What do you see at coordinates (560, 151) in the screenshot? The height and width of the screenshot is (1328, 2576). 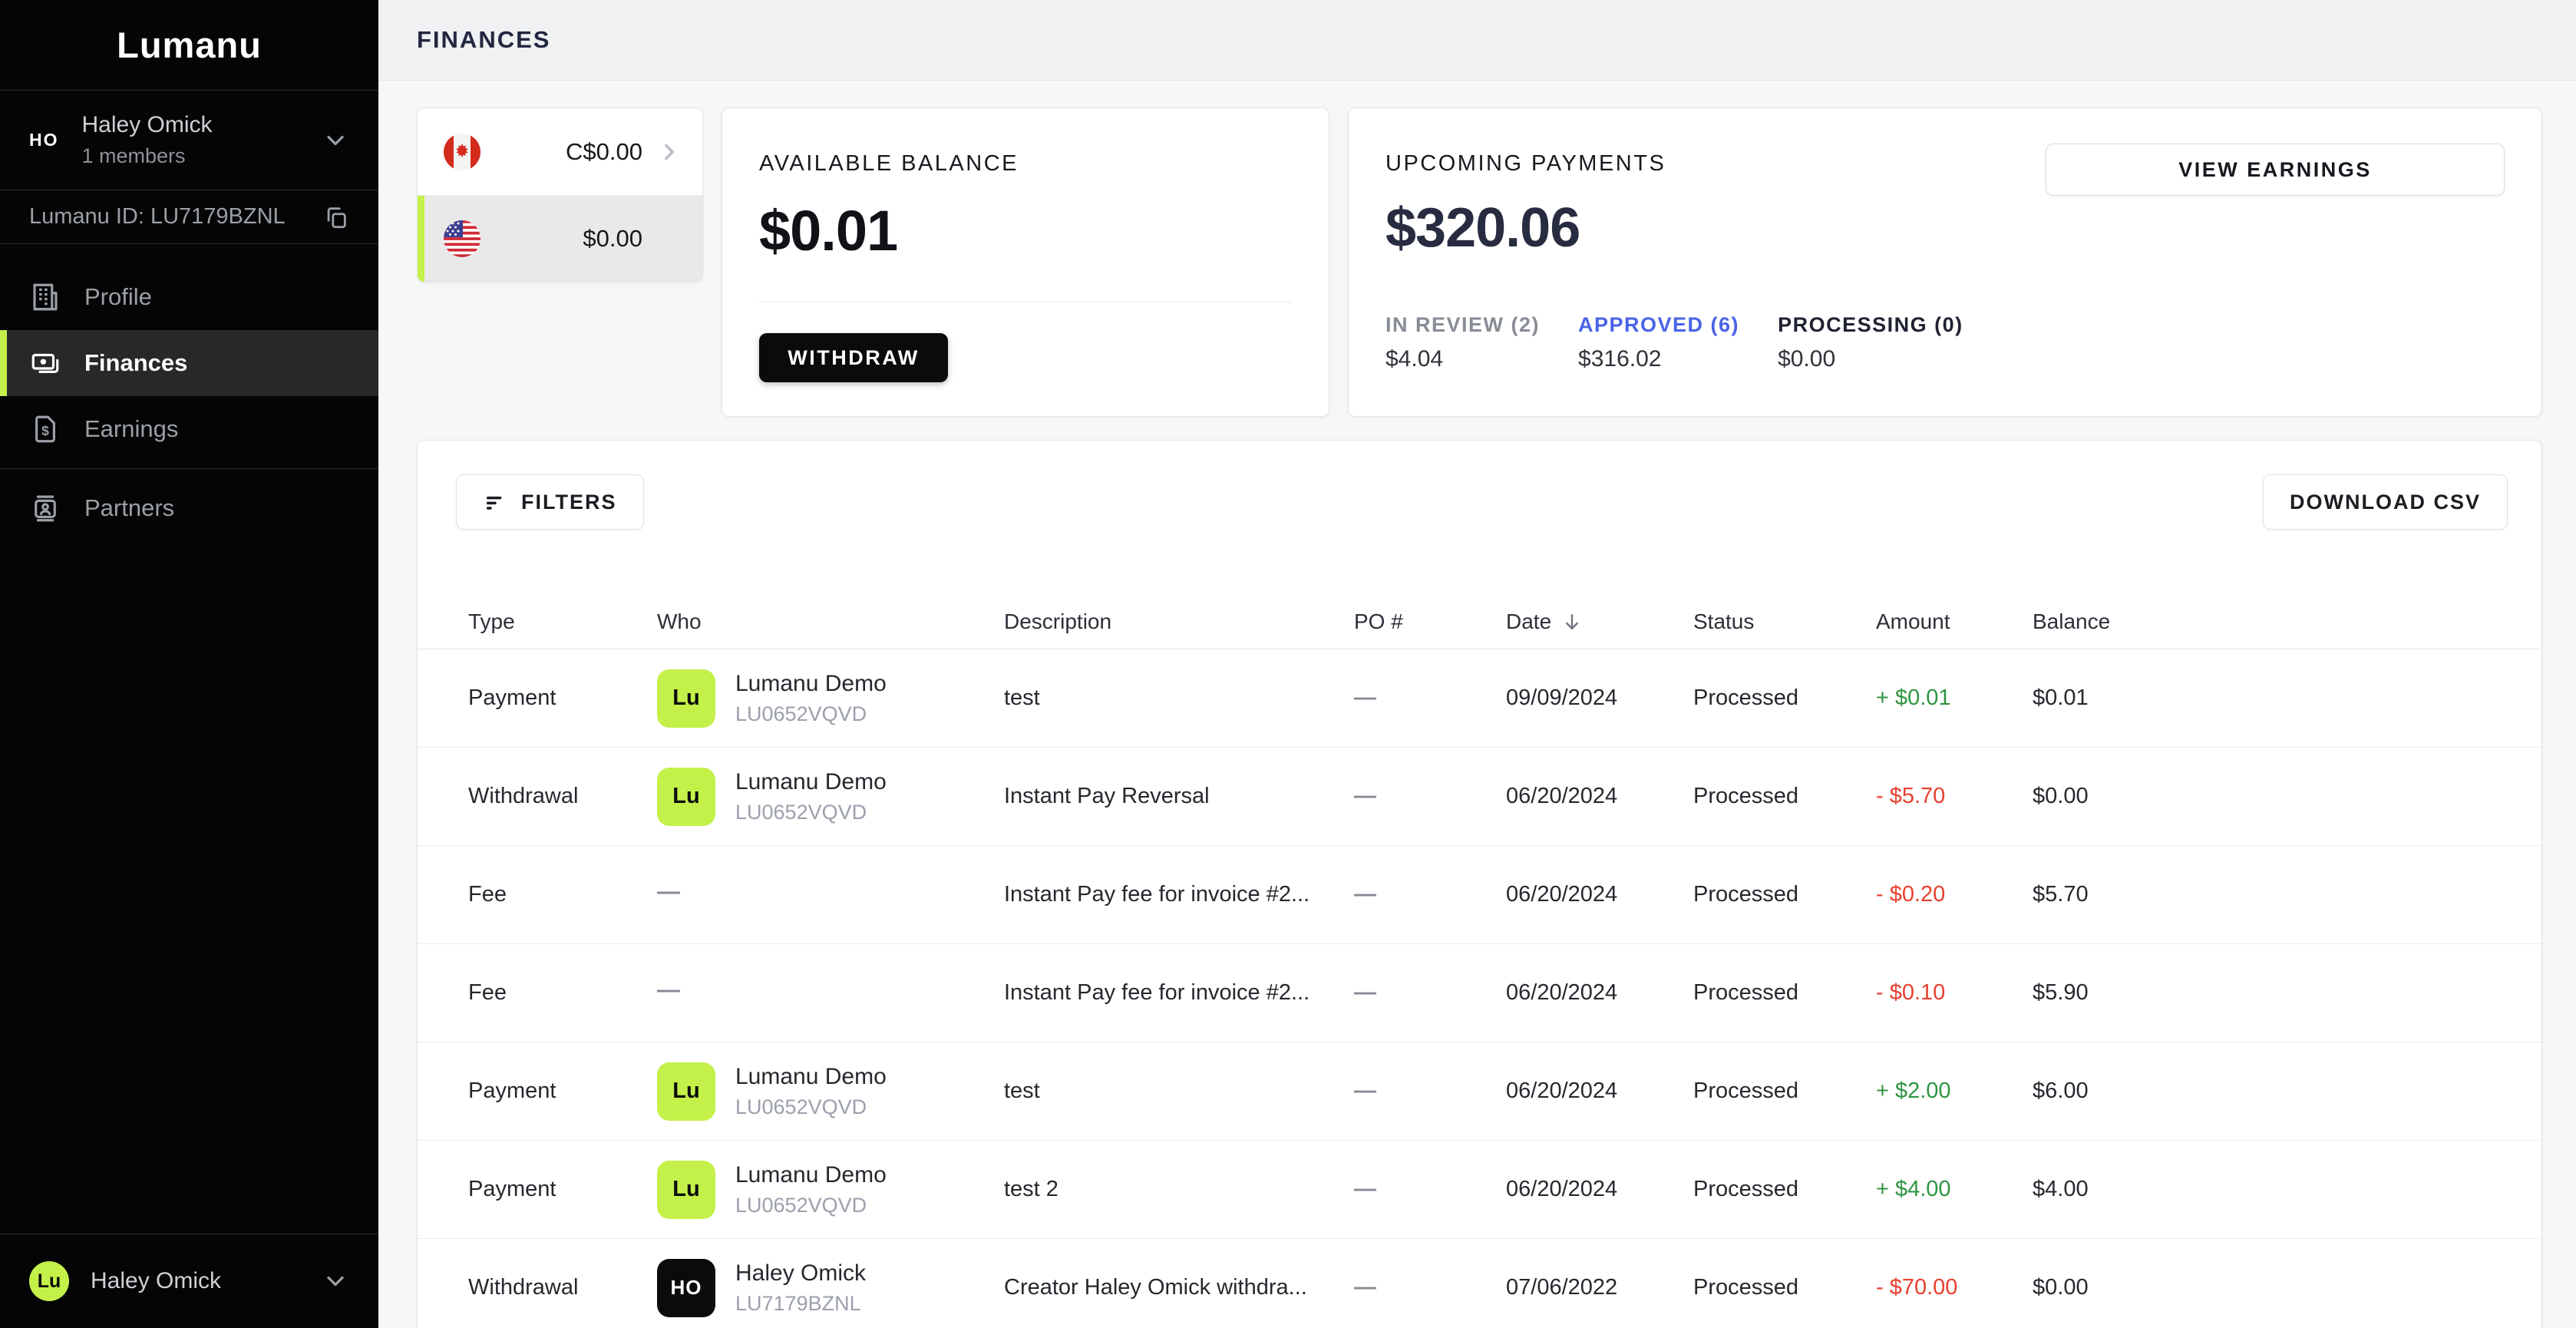 I see `currency-row-cad: C$0.00` at bounding box center [560, 151].